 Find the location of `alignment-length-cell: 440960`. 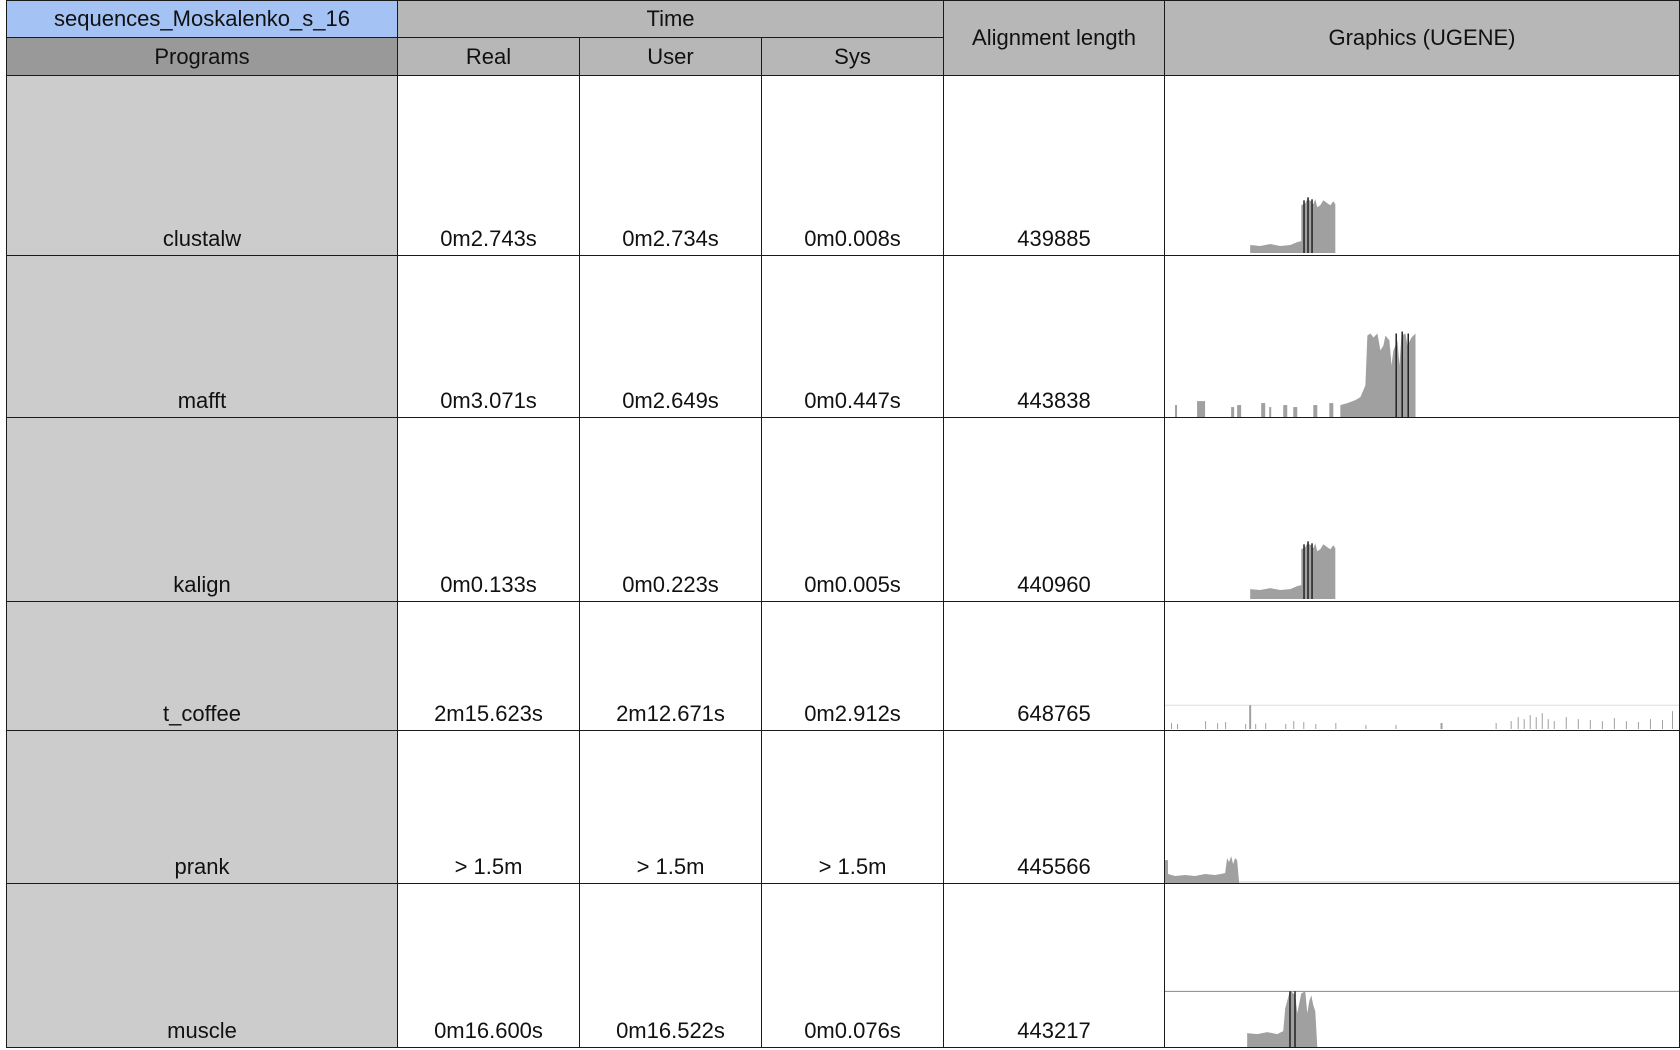

alignment-length-cell: 440960 is located at coordinates (1054, 510).